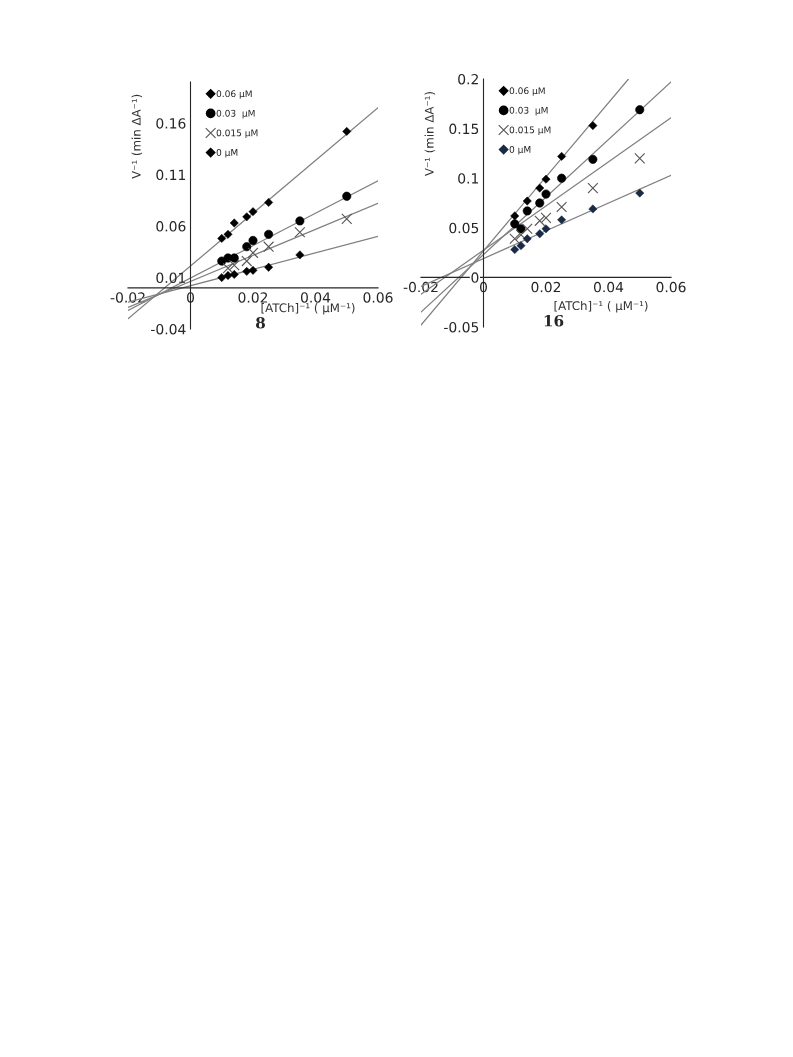 Image resolution: width=793 pixels, height=1057 pixels. What do you see at coordinates (168, 329) in the screenshot?
I see `y-tick-label: -0.04` at bounding box center [168, 329].